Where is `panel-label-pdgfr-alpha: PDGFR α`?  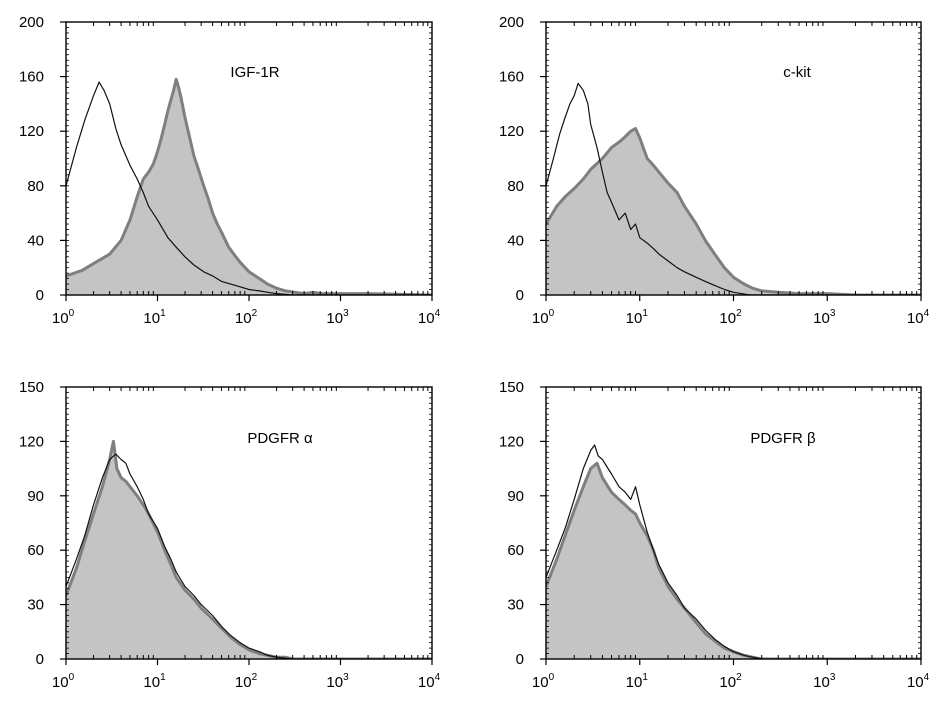
panel-label-pdgfr-alpha: PDGFR α is located at coordinates (280, 438).